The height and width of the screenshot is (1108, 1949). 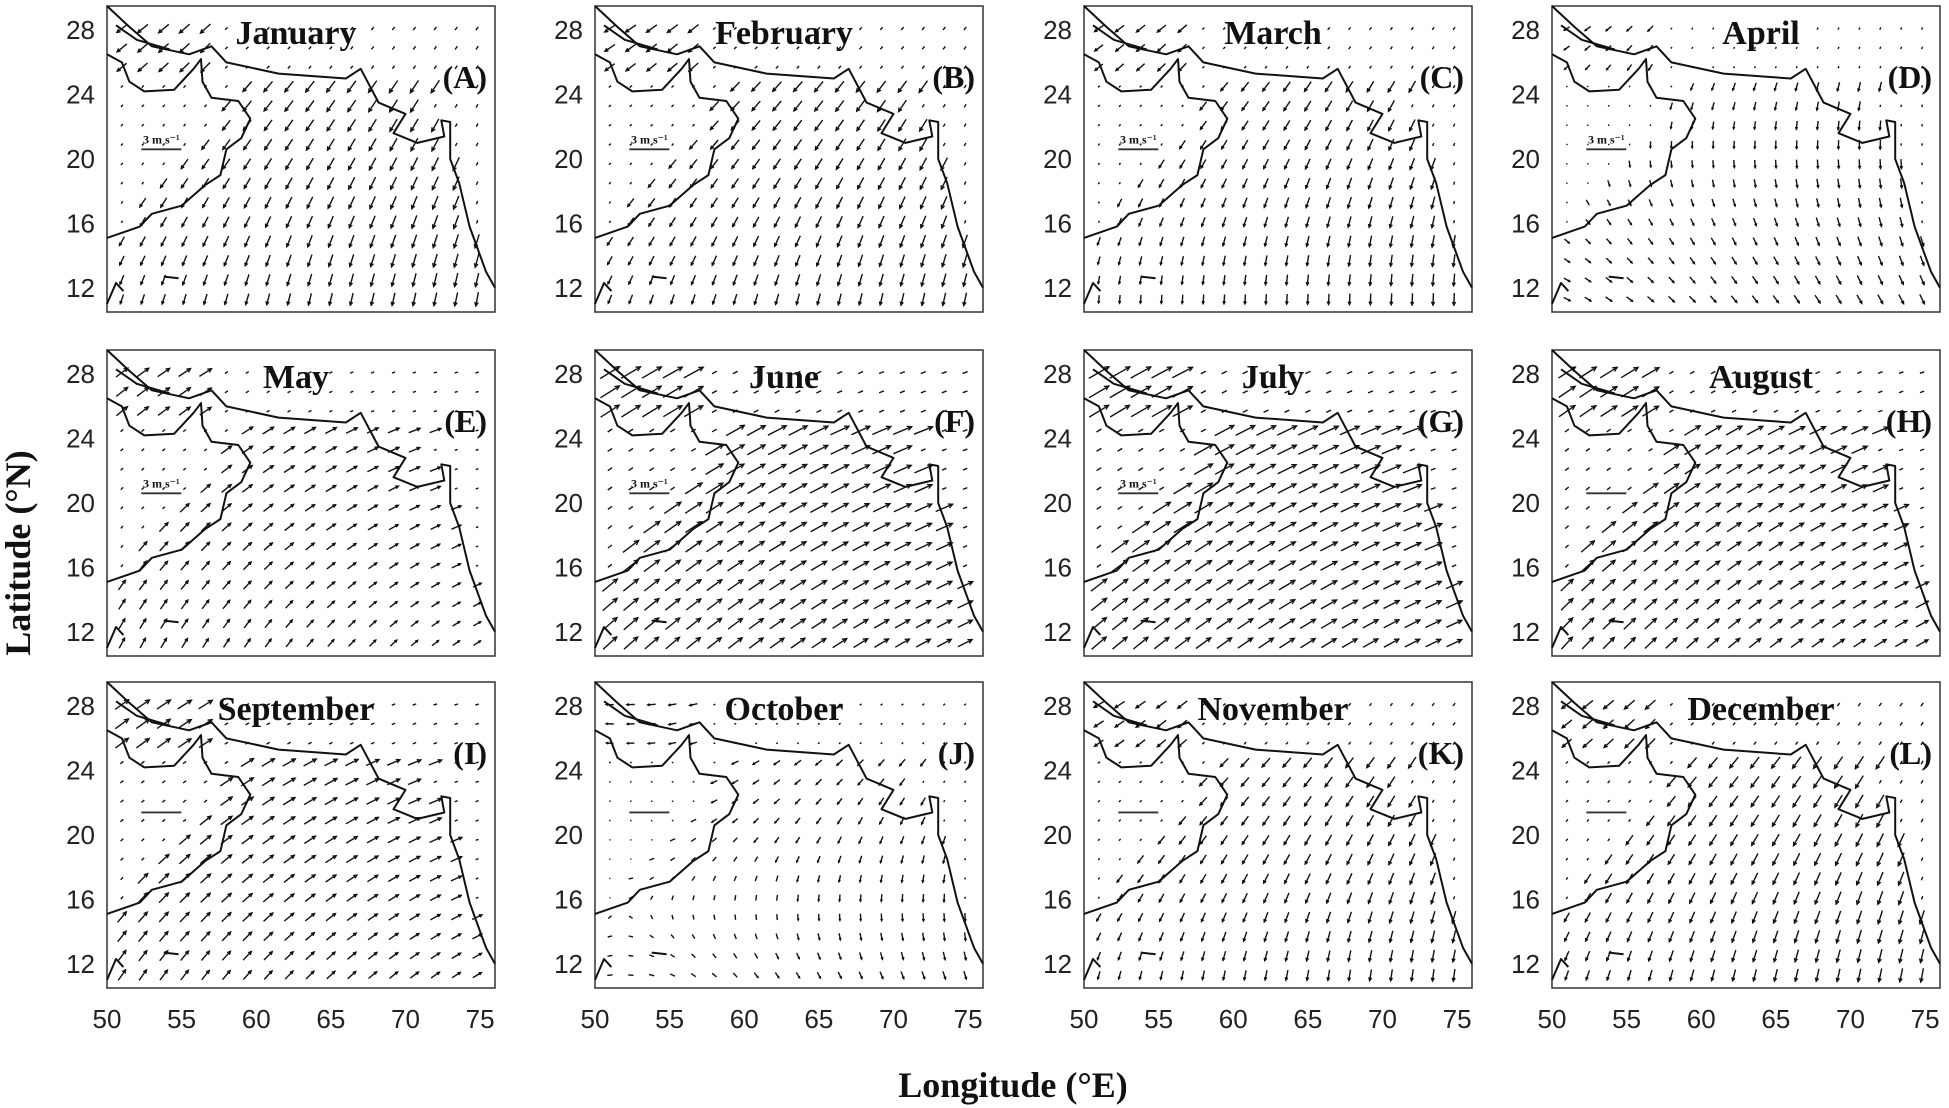 What do you see at coordinates (80, 835) in the screenshot?
I see `y-tick-label: 20` at bounding box center [80, 835].